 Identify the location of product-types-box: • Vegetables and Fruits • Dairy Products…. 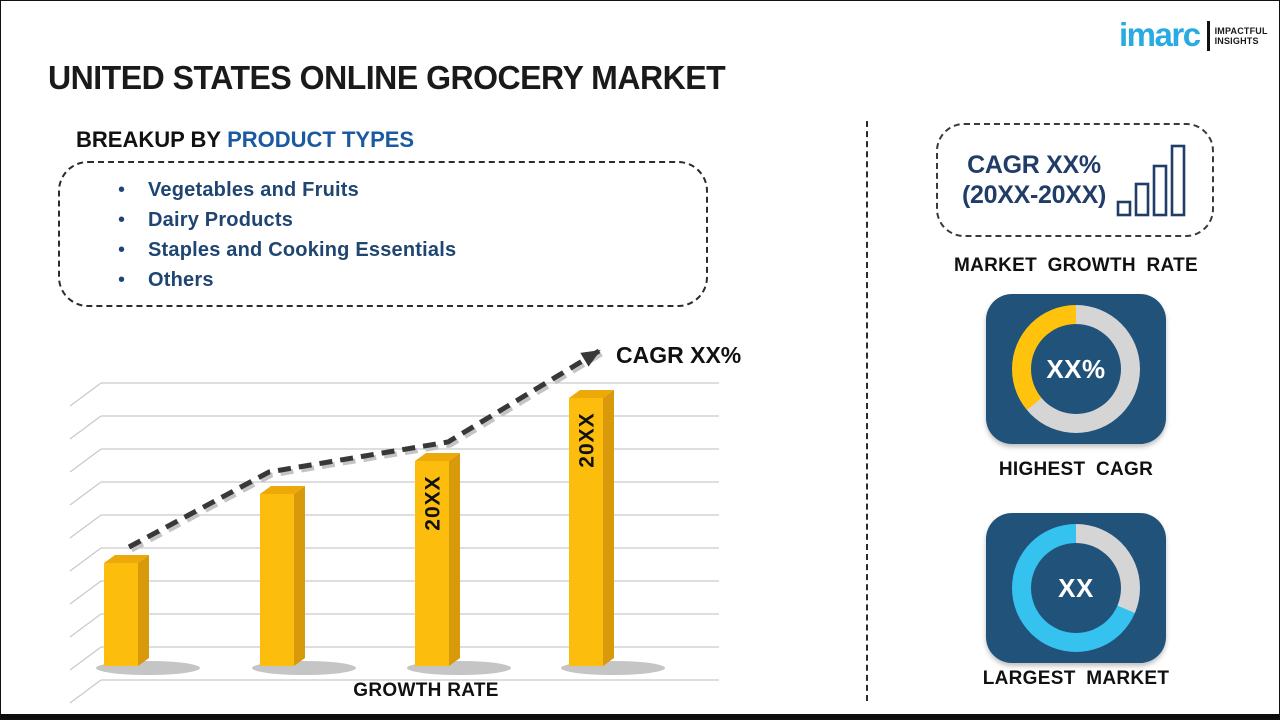
(383, 234).